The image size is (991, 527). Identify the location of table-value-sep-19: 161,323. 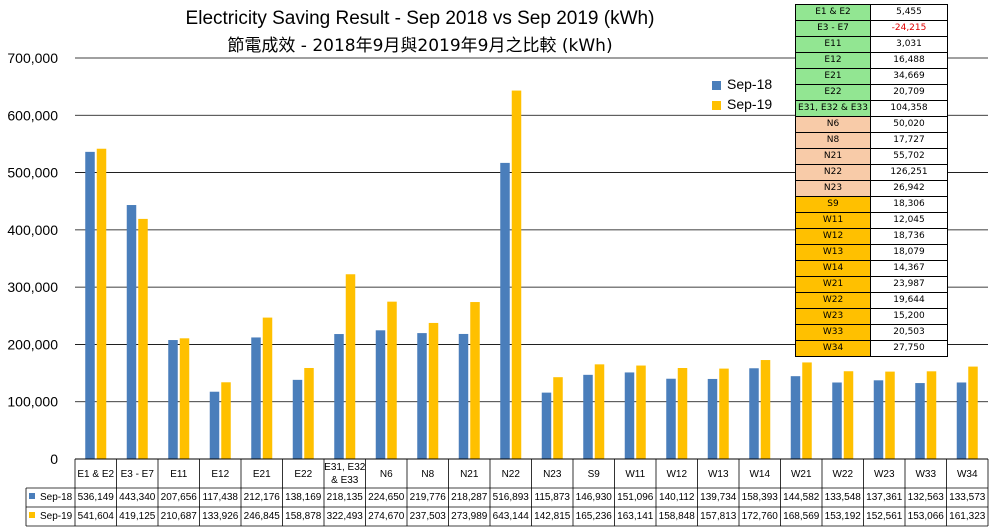
(967, 516).